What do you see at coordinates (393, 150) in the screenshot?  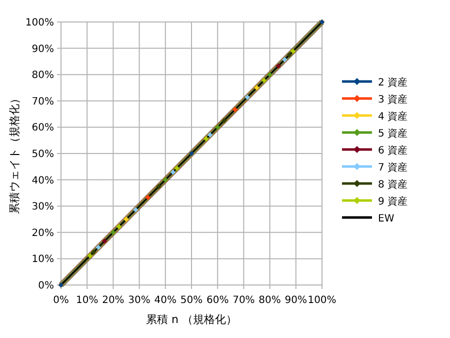 I see `legend-label: 6 資産` at bounding box center [393, 150].